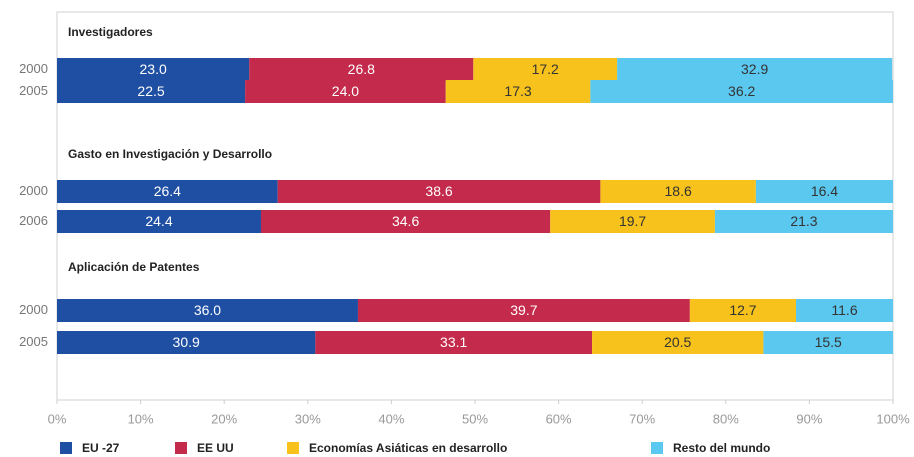 This screenshot has width=914, height=457. I want to click on legend-label: EE UU, so click(215, 448).